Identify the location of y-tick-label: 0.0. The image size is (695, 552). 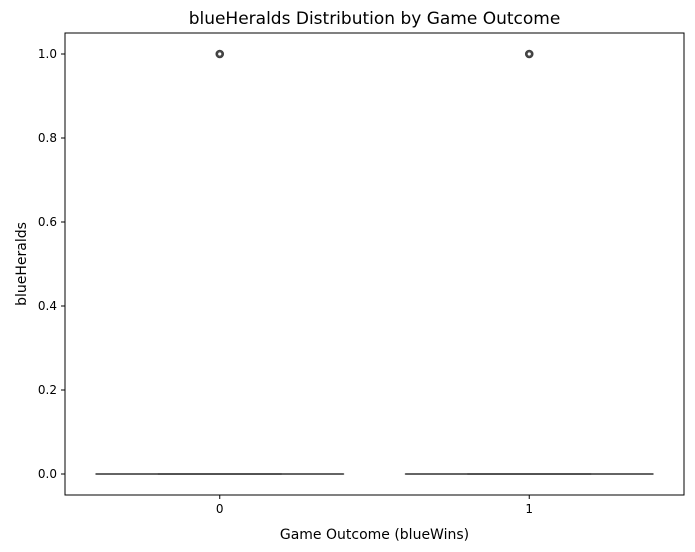
(47, 474).